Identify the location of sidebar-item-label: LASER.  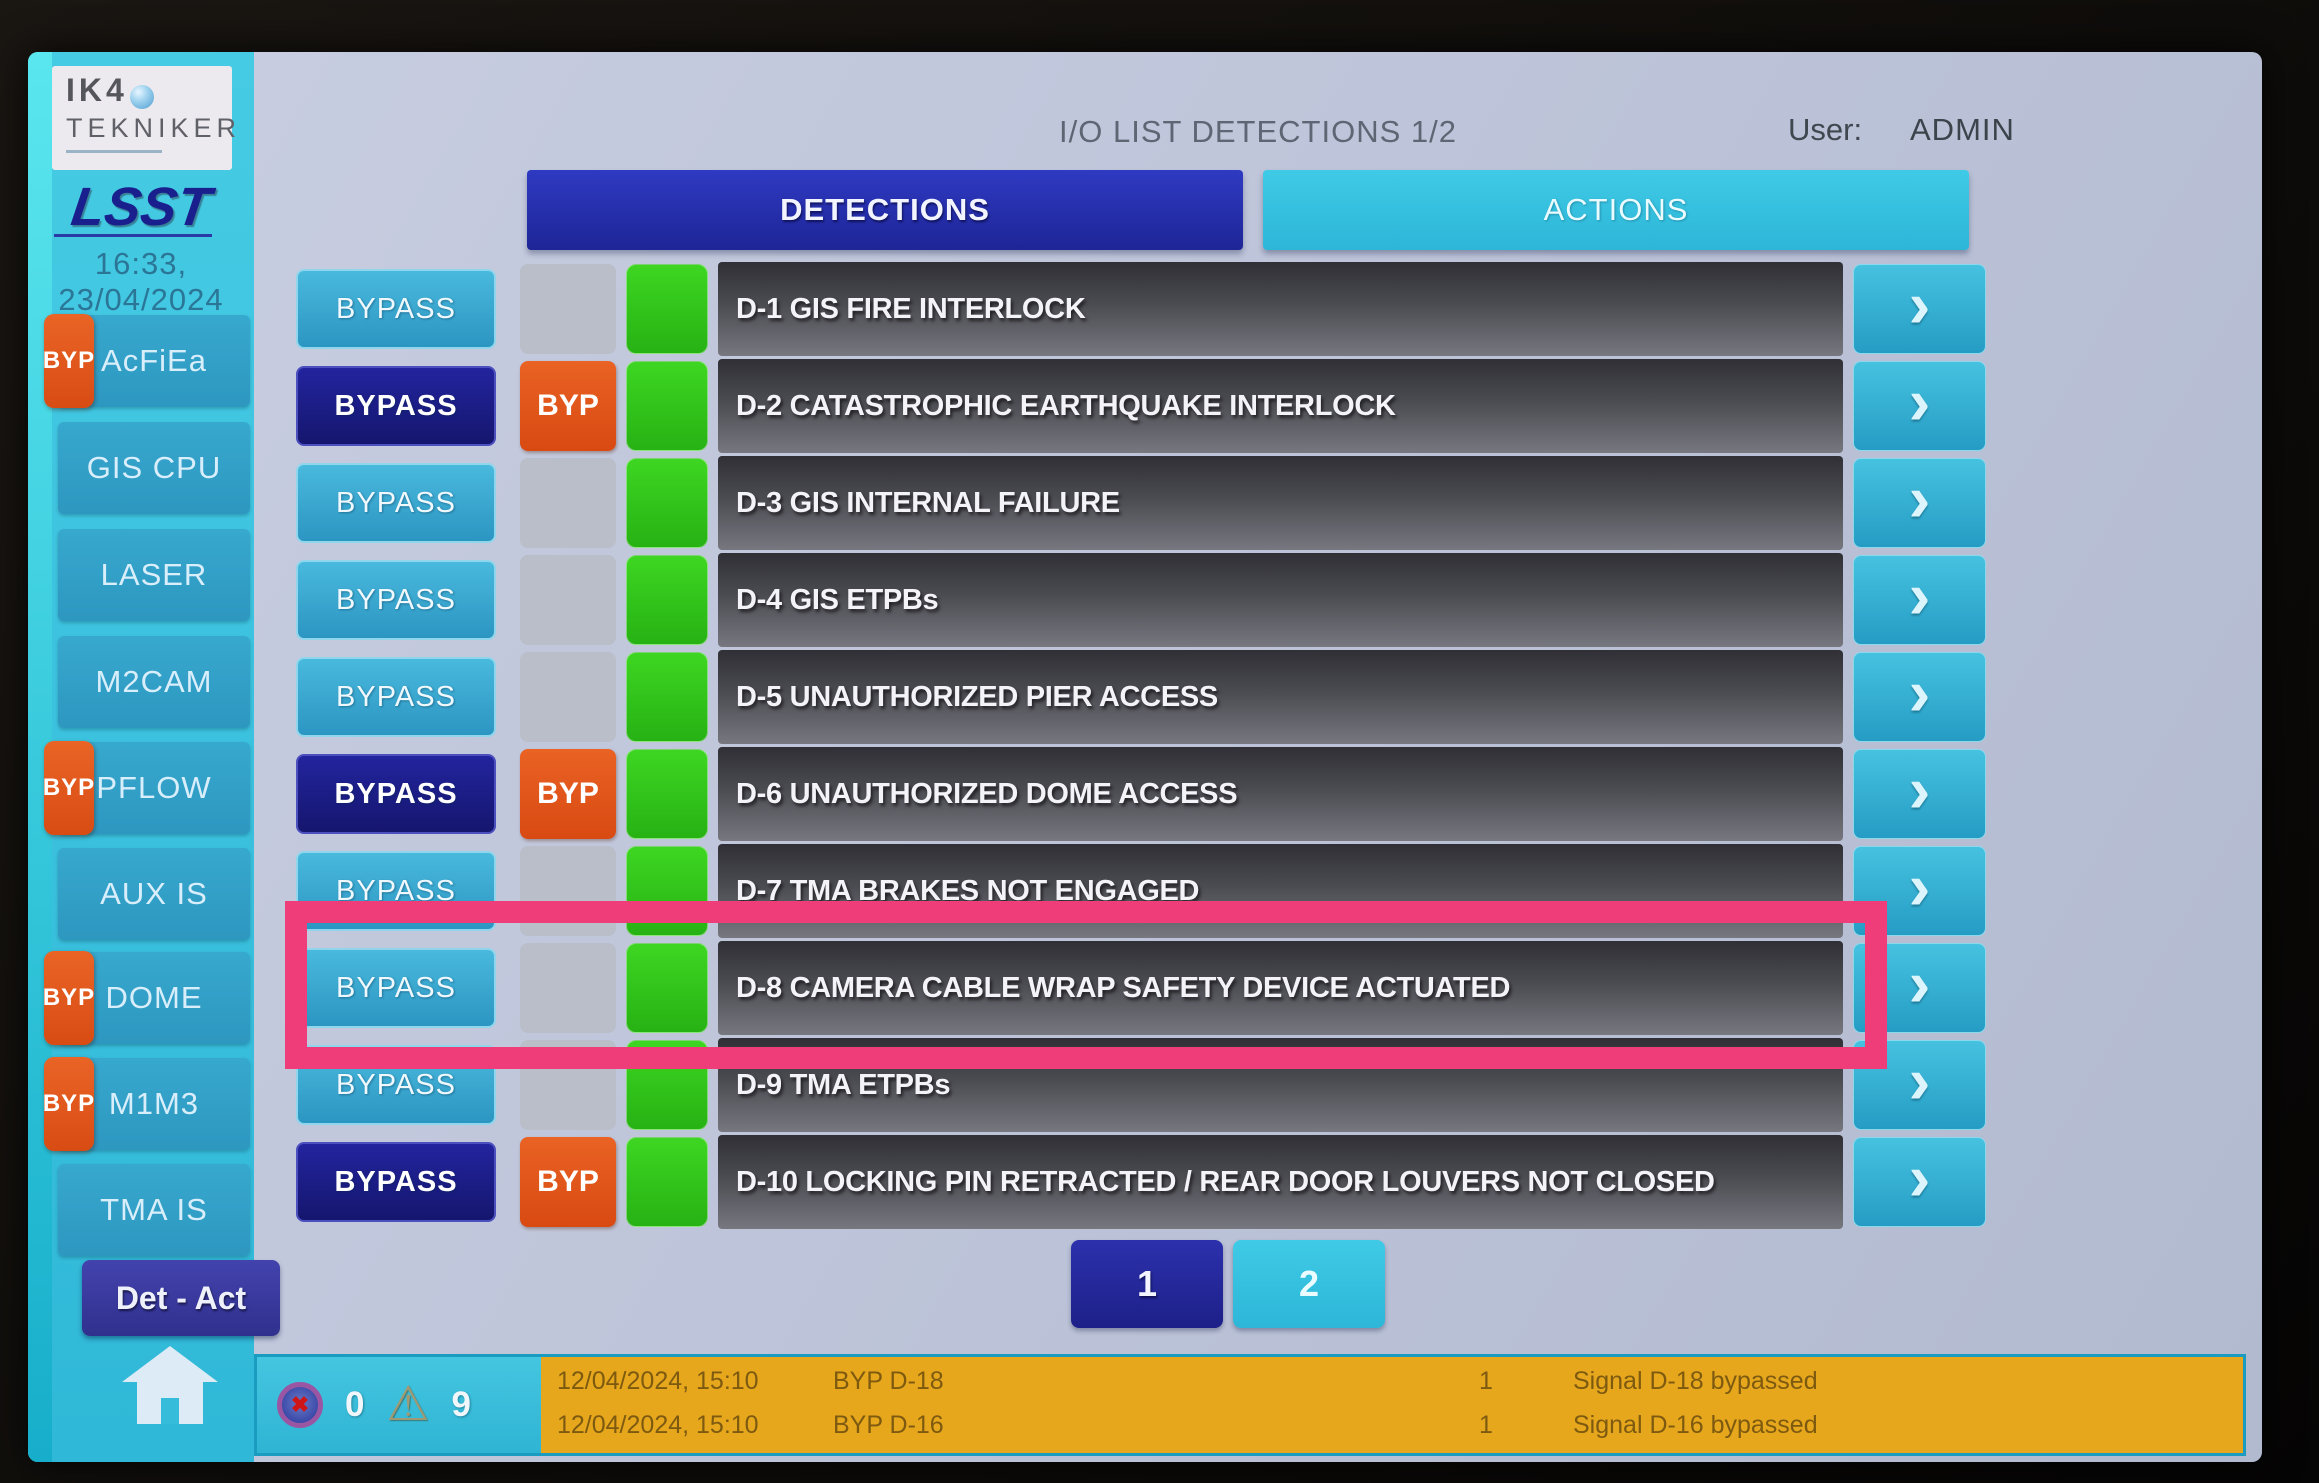
(154, 574).